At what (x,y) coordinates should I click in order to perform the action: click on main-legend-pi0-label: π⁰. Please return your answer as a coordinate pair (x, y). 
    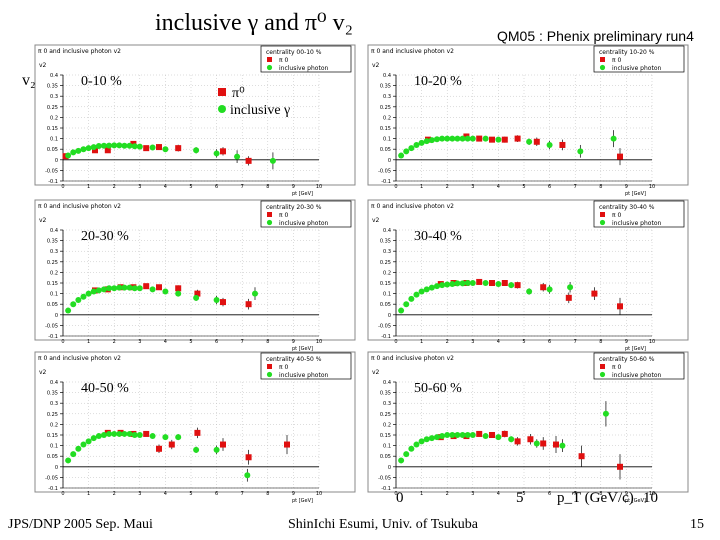
    Looking at the image, I should click on (238, 93).